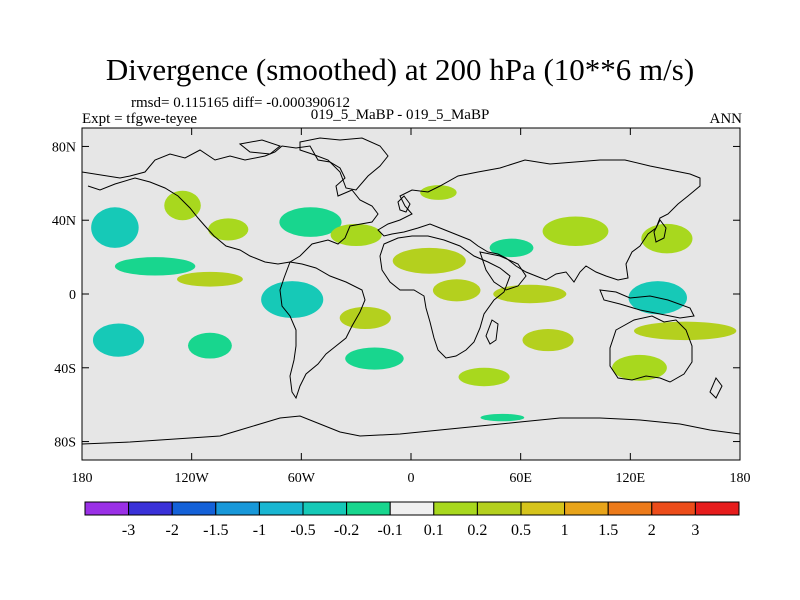 The width and height of the screenshot is (800, 600). Describe the element at coordinates (374, 358) in the screenshot. I see `region-south-ocean-atlantic` at that location.